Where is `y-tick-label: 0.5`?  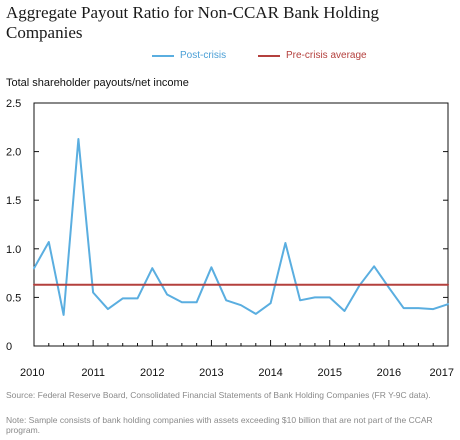 y-tick-label: 0.5 is located at coordinates (13, 298).